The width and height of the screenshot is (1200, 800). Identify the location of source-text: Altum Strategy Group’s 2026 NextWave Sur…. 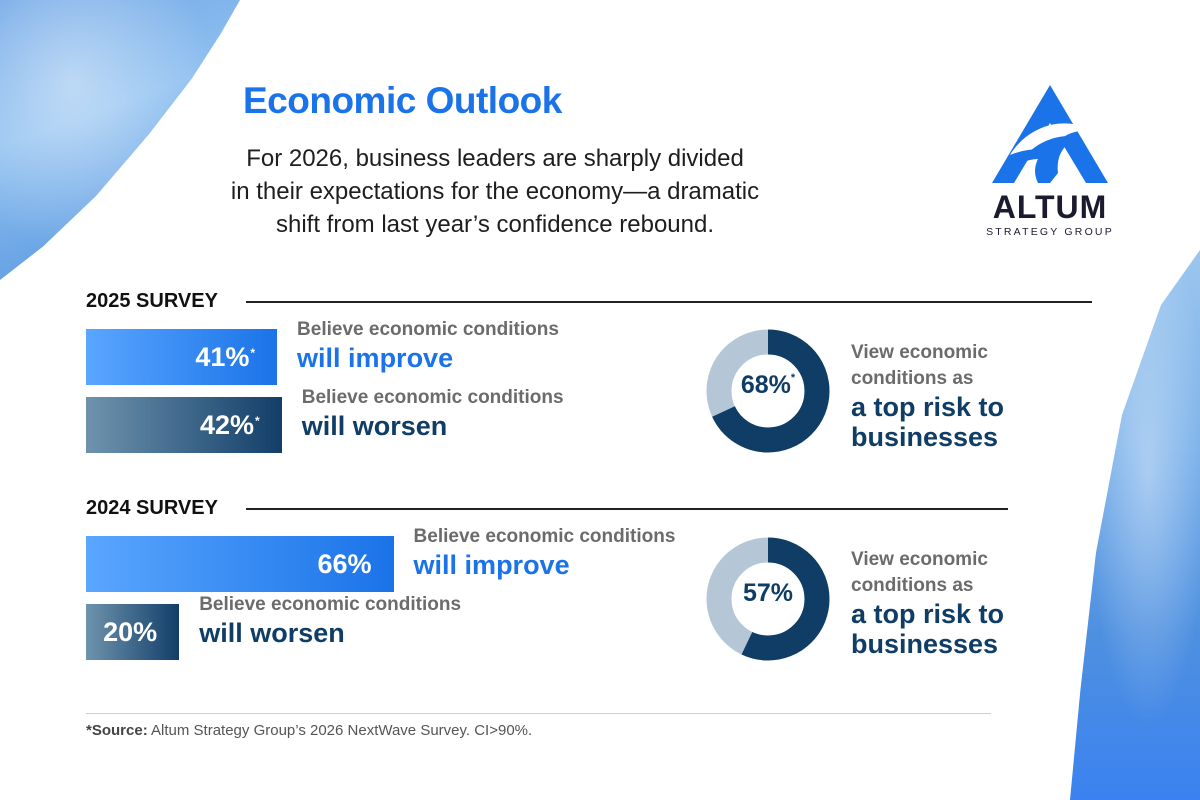
(340, 730).